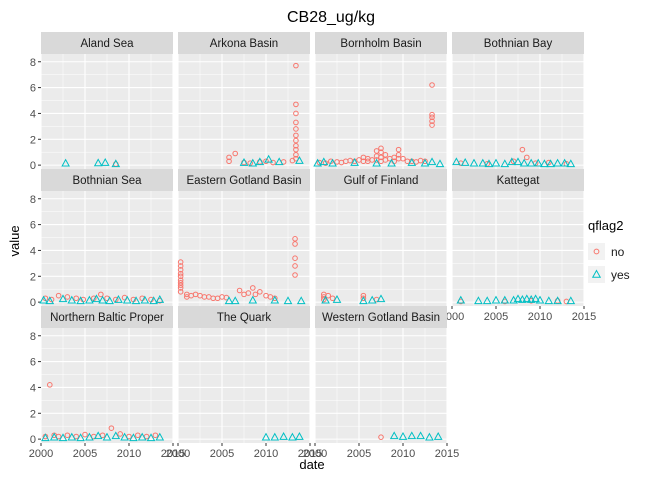 This screenshot has width=672, height=480. What do you see at coordinates (596, 273) in the screenshot?
I see `legend-triangle-icon` at bounding box center [596, 273].